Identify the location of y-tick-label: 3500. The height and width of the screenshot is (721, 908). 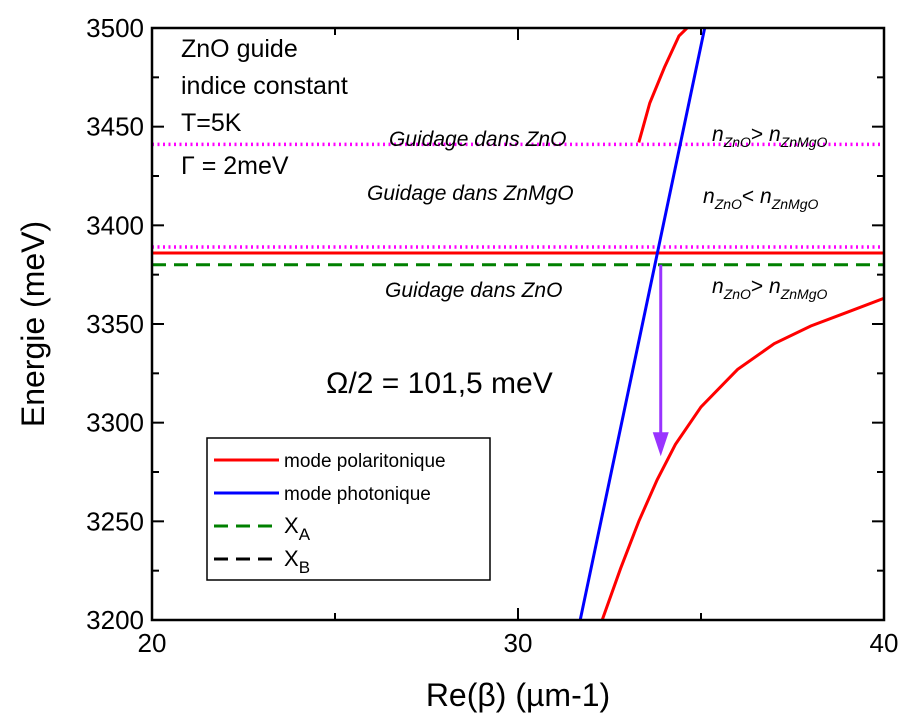
(115, 28).